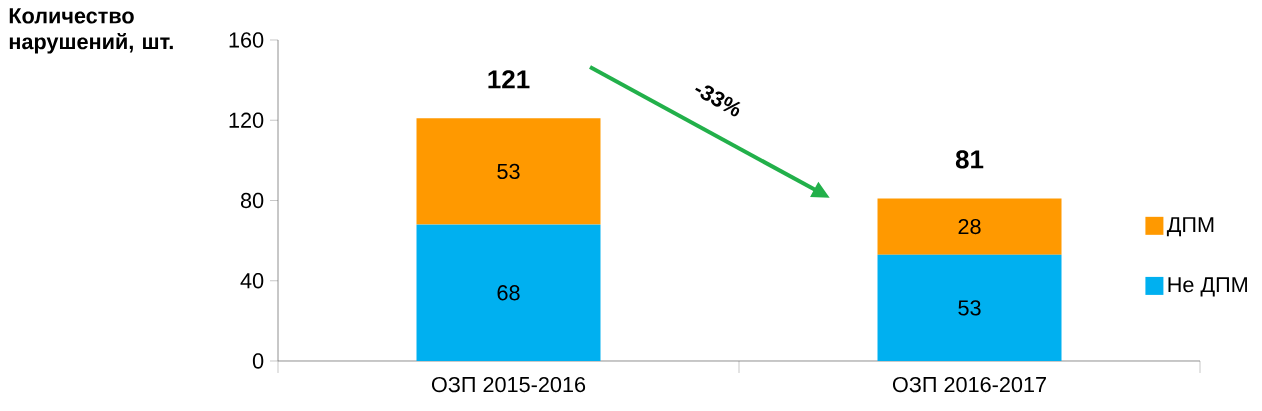  Describe the element at coordinates (91, 31) in the screenshot. I see `y-axis-title: Количество нарушений, шт.` at that location.